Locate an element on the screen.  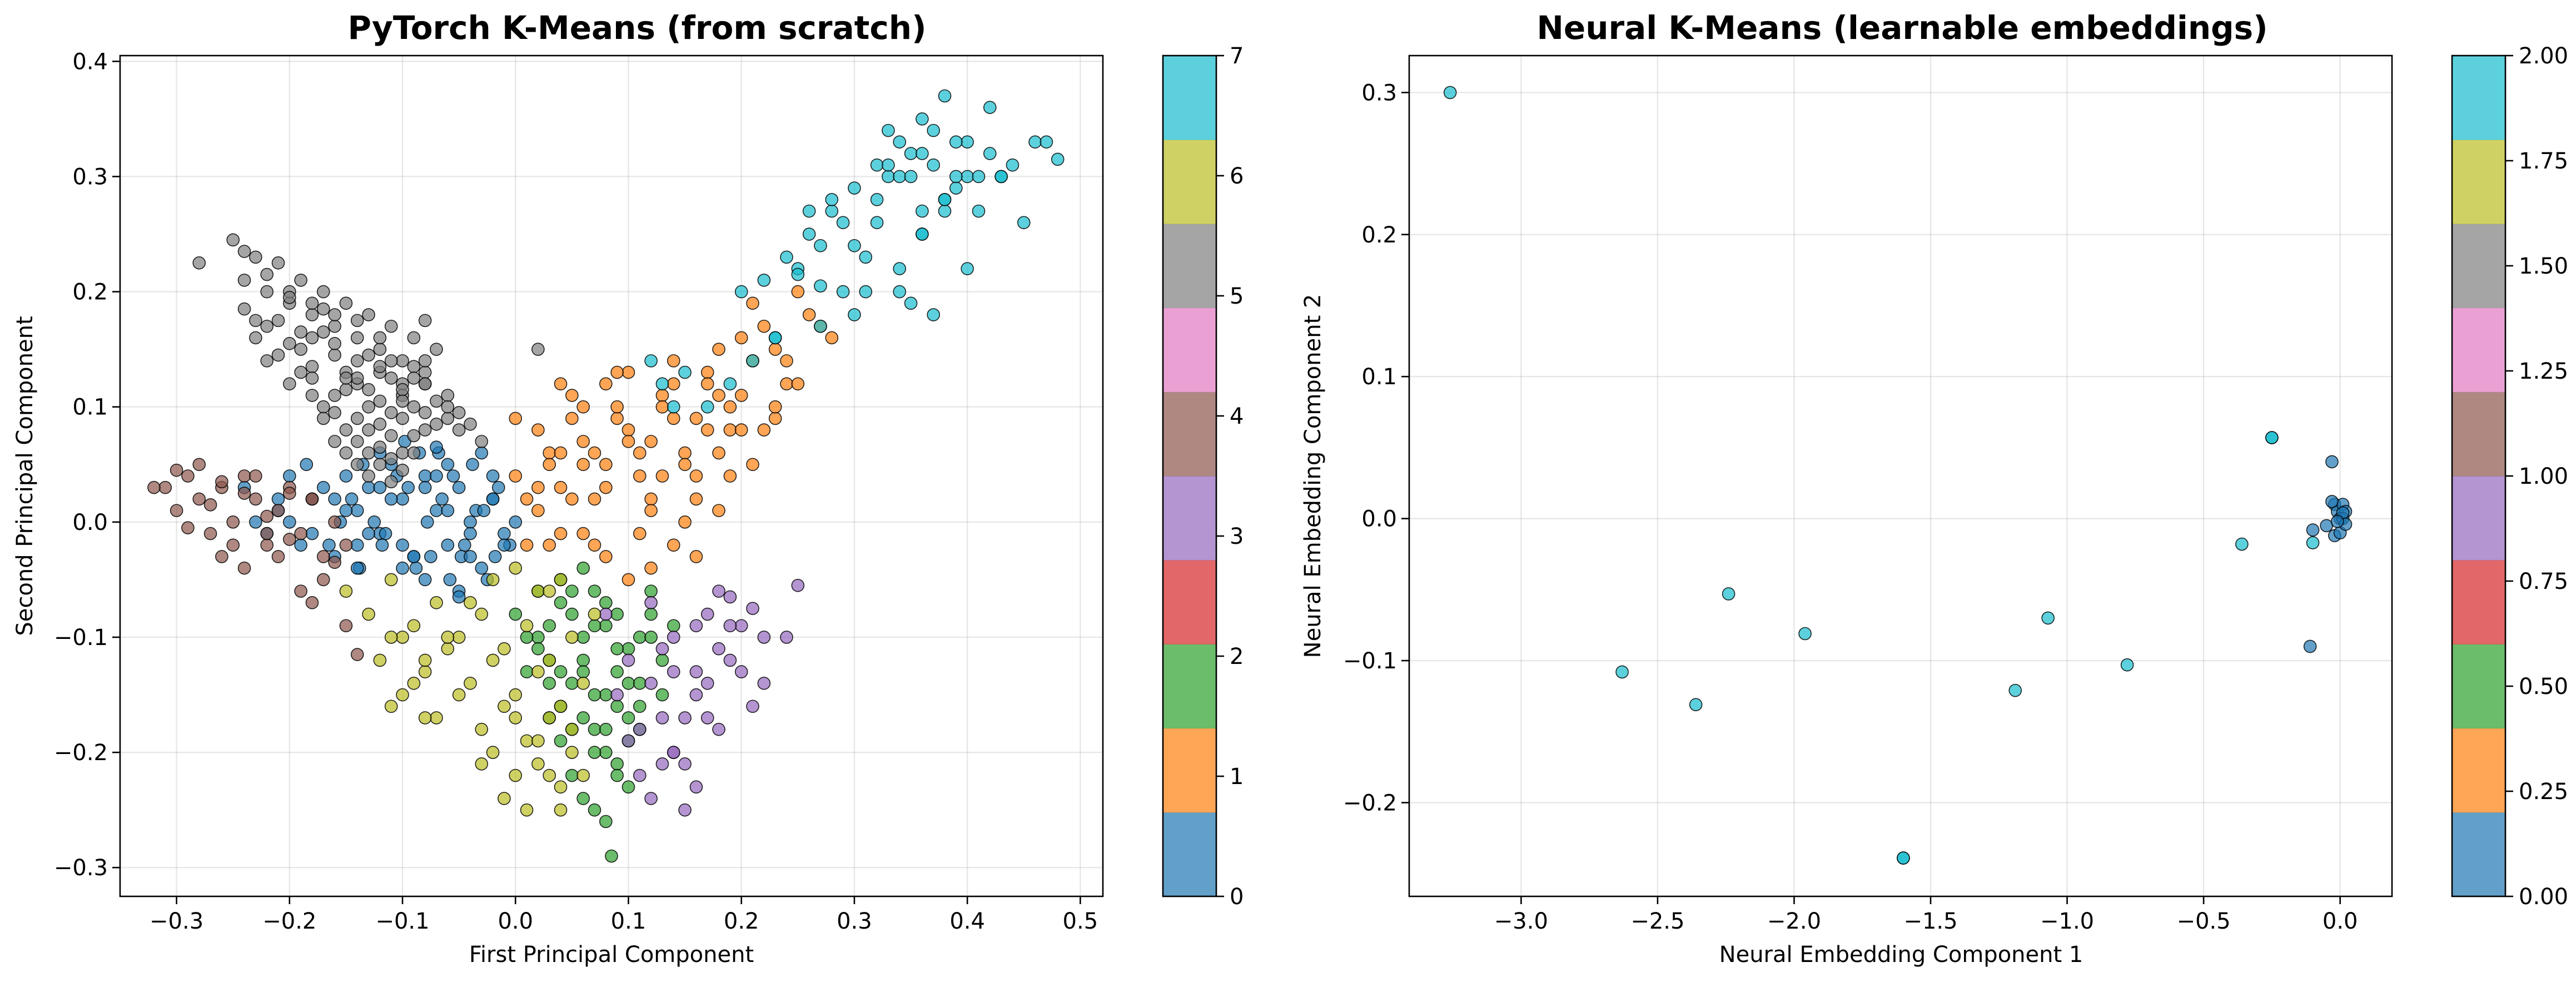
y-tick-label: 0.0 is located at coordinates (90, 522).